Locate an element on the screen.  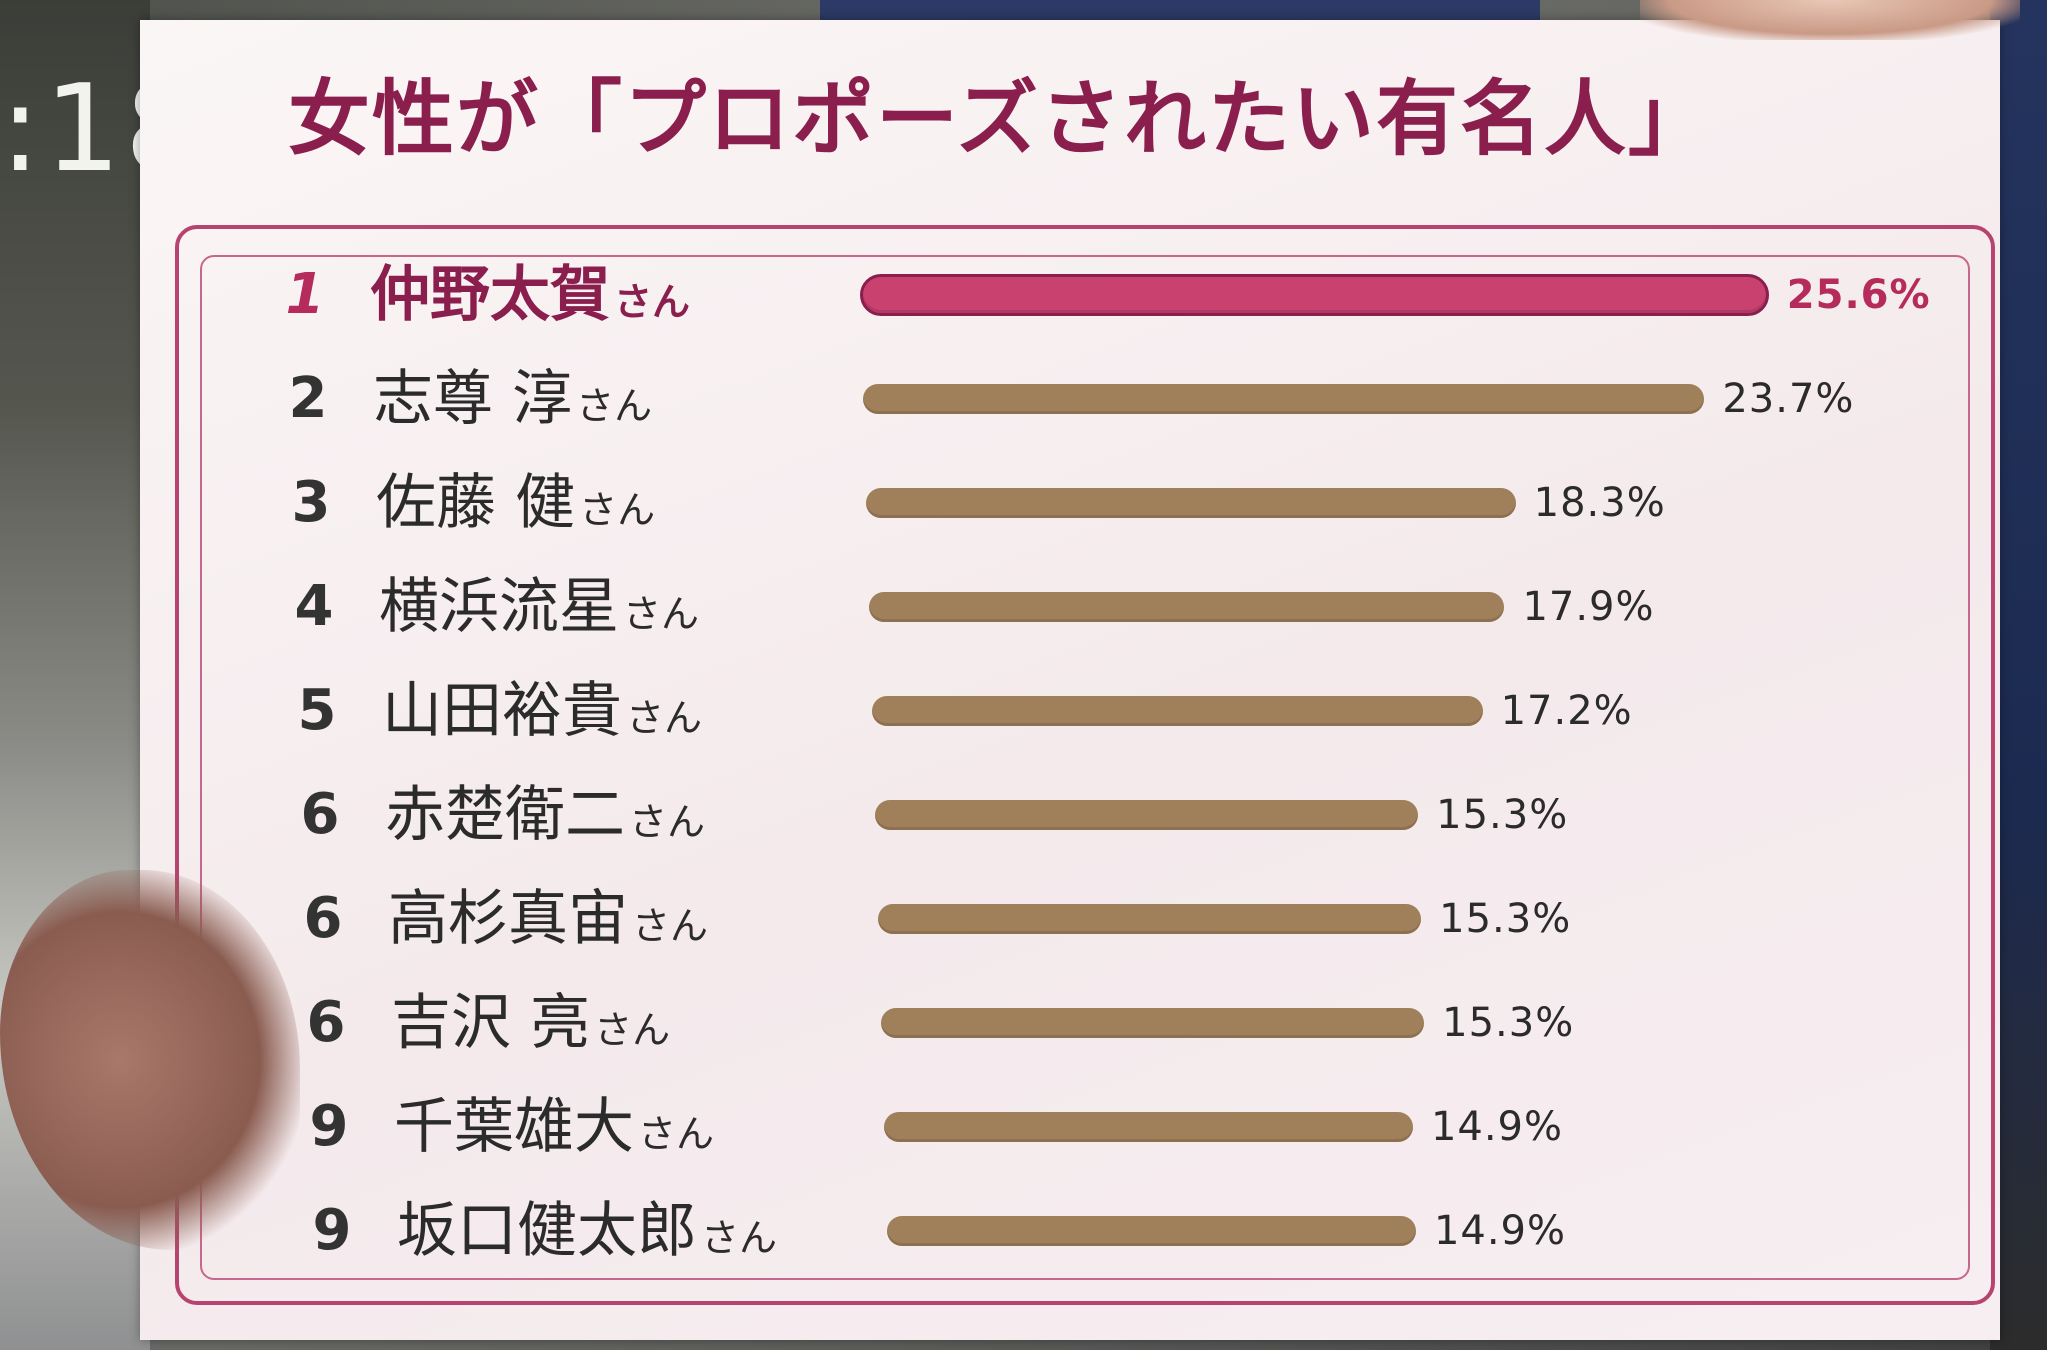
person-name: 山田裕貴 さん is located at coordinates (542, 711).